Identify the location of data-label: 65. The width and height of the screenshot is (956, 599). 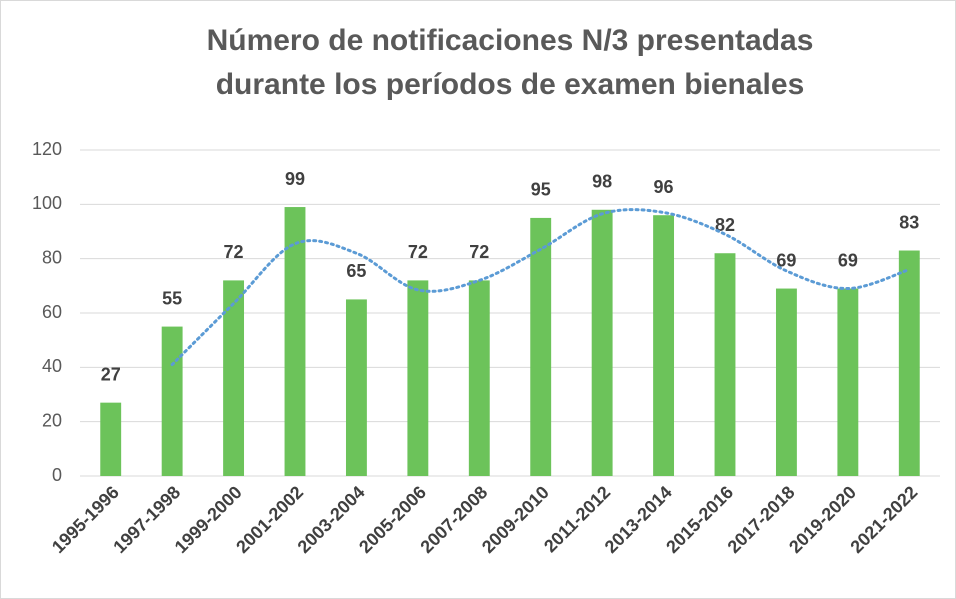
(356, 271).